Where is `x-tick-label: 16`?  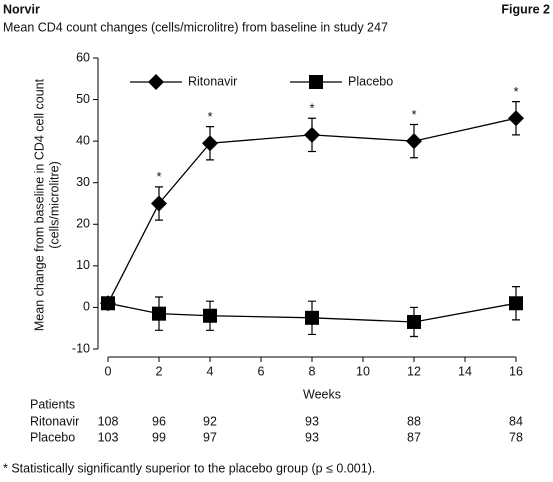
x-tick-label: 16 is located at coordinates (516, 371).